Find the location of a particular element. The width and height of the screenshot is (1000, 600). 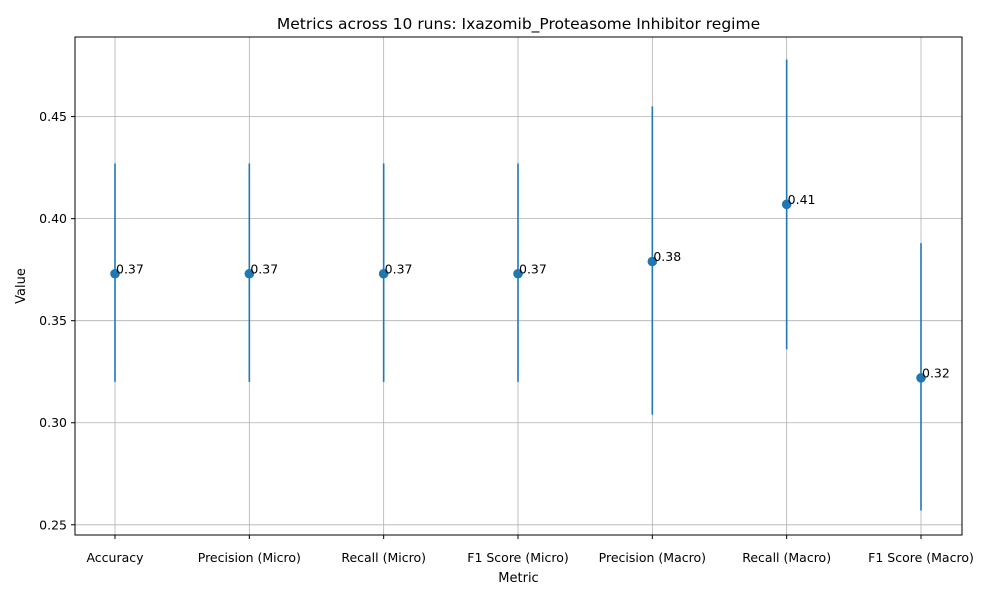

y-tick-label: 0.35 is located at coordinates (53, 320).